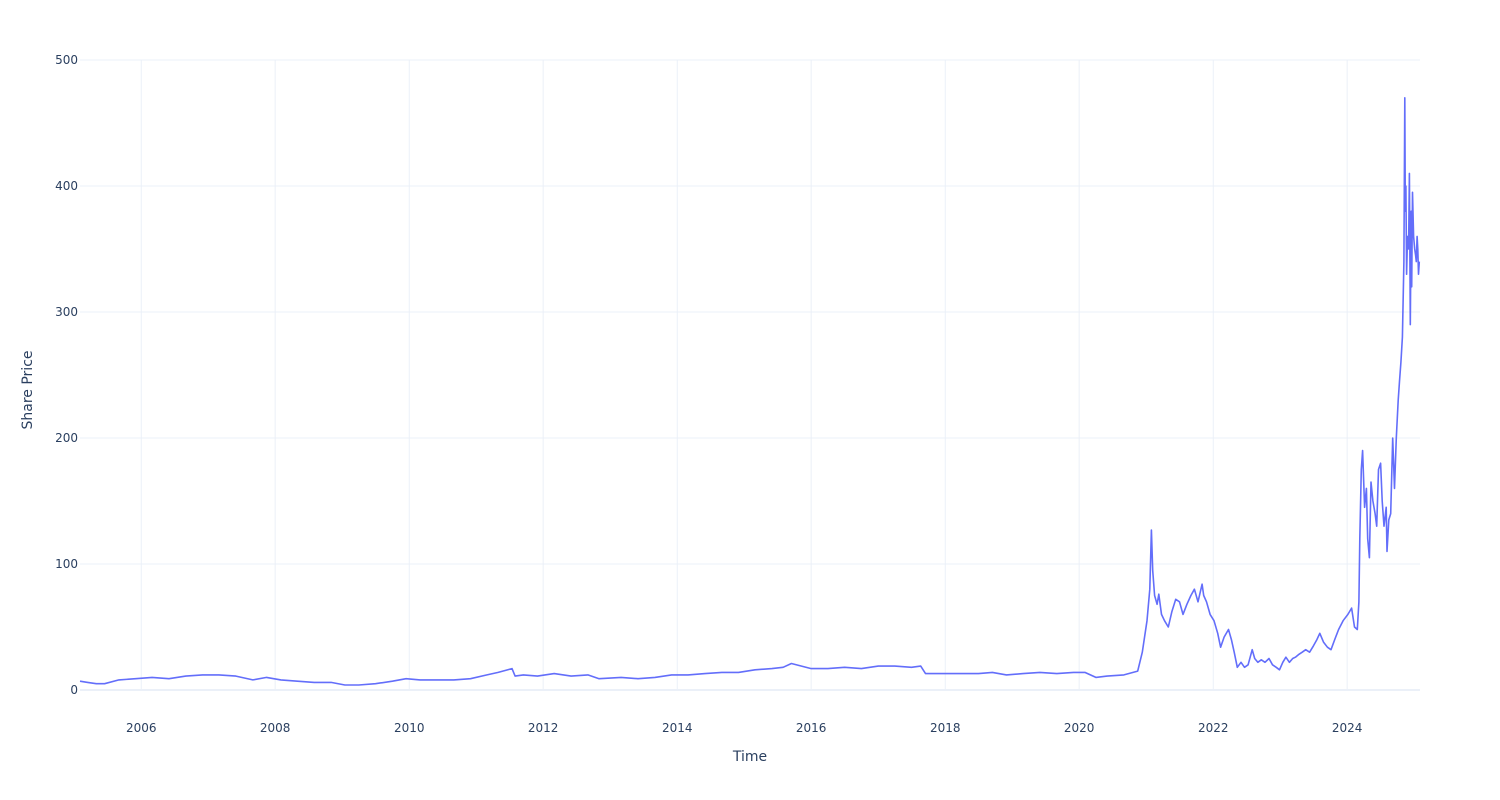 This screenshot has width=1500, height=800. Describe the element at coordinates (74, 690) in the screenshot. I see `y-tick-label: 0` at that location.